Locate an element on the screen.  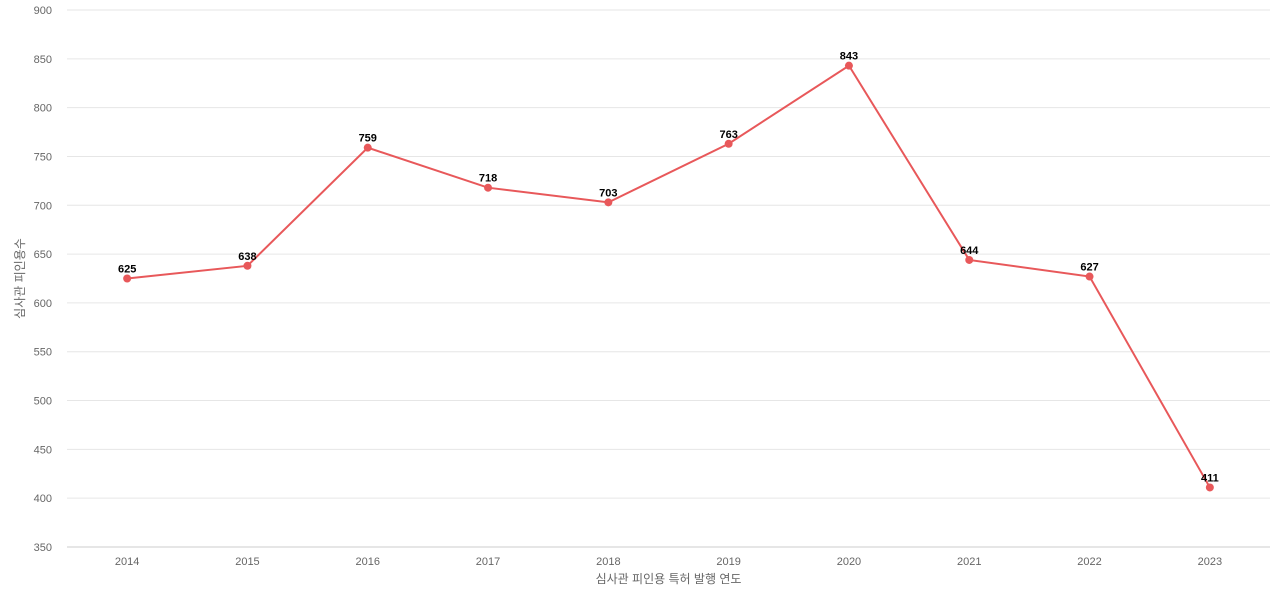
y-tick-label: 800 is located at coordinates (43, 109).